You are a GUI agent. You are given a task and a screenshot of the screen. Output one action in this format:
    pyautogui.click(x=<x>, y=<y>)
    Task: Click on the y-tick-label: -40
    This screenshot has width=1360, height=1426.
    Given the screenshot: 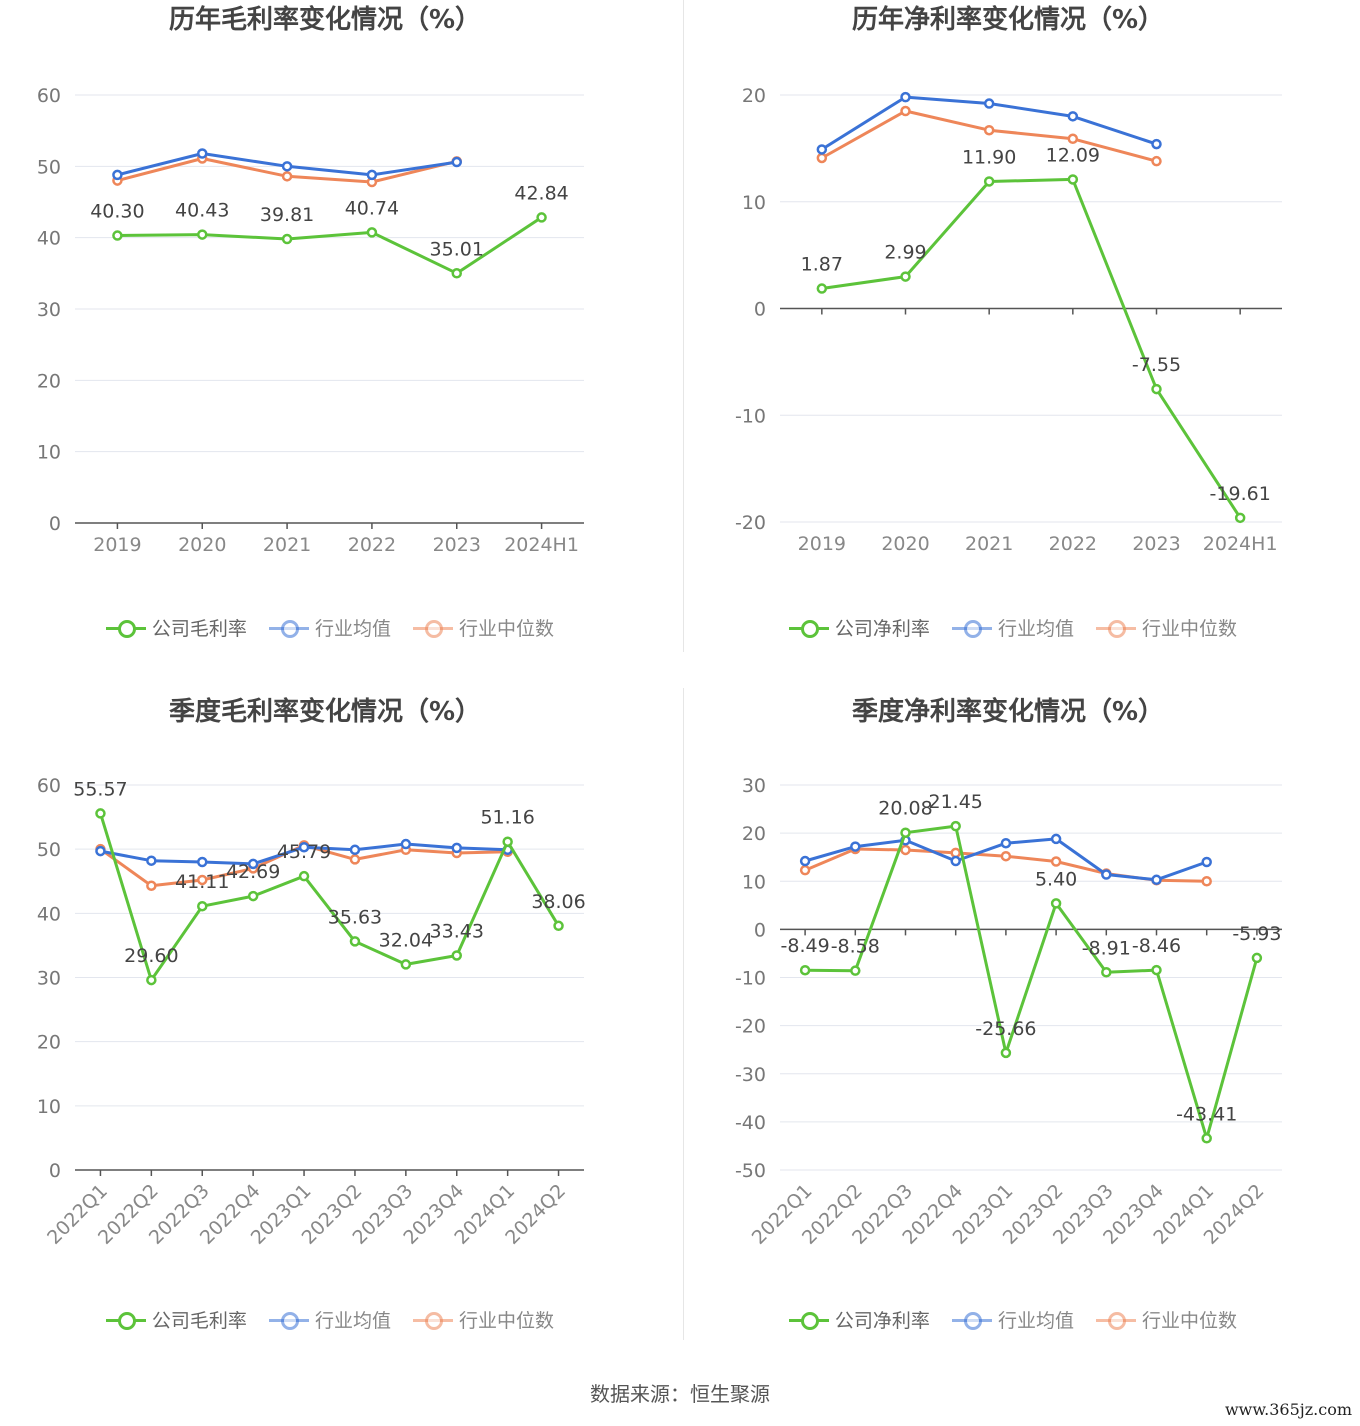 What is the action you would take?
    pyautogui.click(x=750, y=1123)
    